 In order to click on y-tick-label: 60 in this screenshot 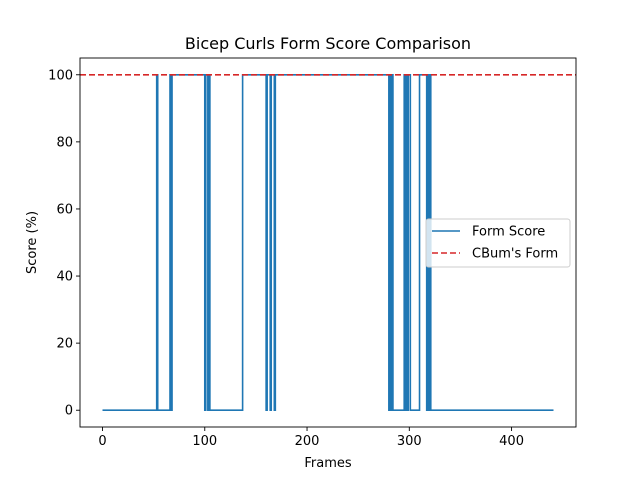, I will do `click(64, 209)`.